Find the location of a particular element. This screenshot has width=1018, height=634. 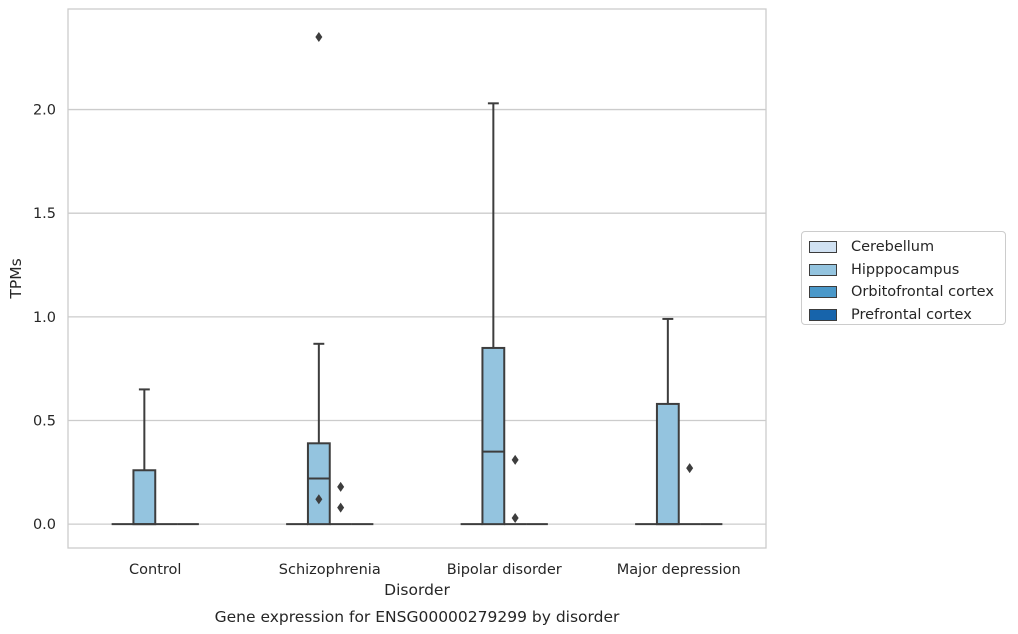

legend-swatch-hippocampus is located at coordinates (823, 269).